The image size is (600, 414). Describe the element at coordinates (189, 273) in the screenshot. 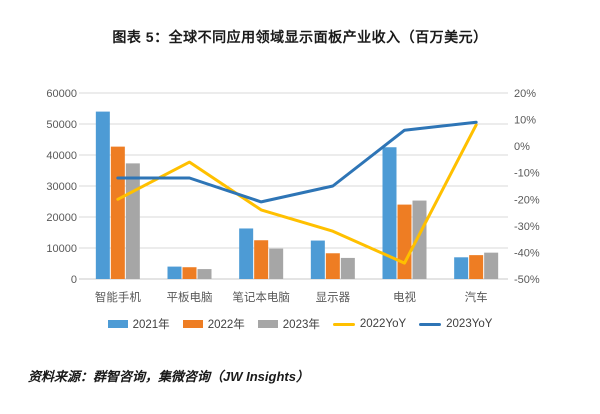

I see `bar-2022年-平板电脑` at that location.